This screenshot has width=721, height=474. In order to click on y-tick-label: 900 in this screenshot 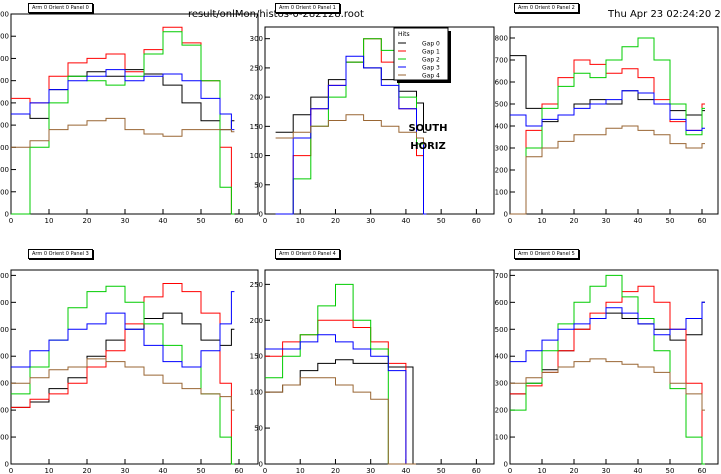, I will do `click(4, 15)`.